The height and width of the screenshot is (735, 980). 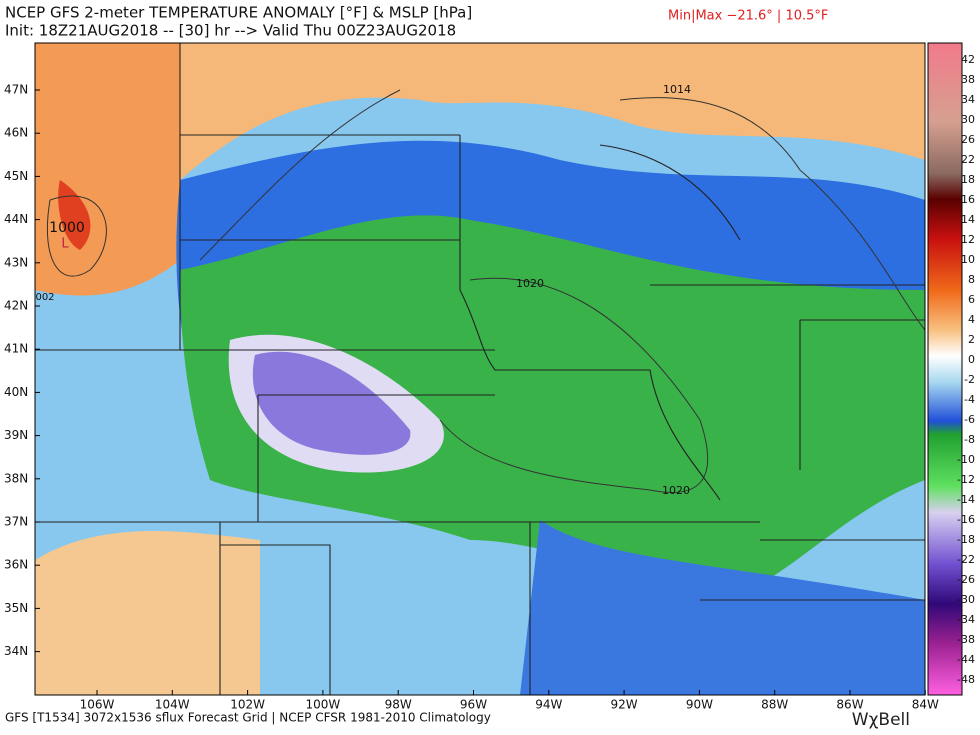 I want to click on min-max: Min|Max −21.6° | 10.5°F, so click(x=748, y=16).